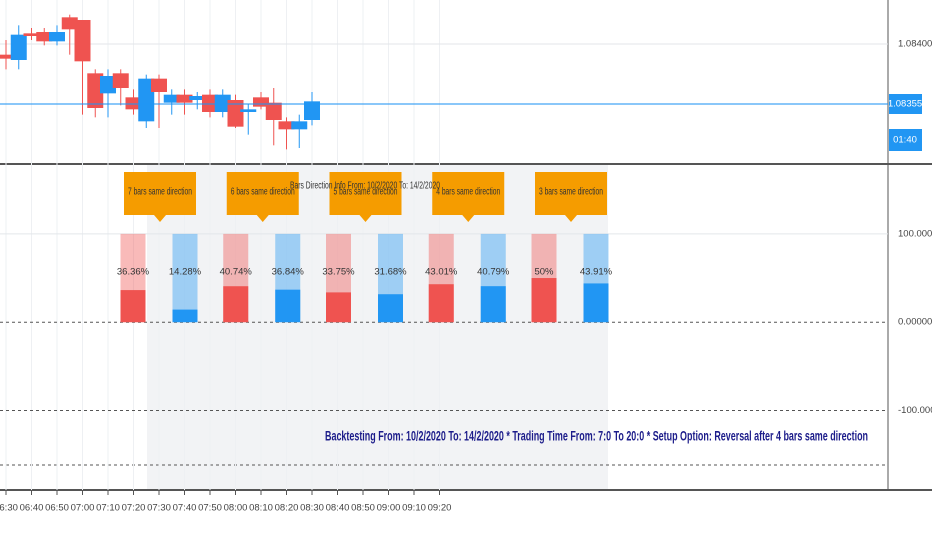 This screenshot has width=932, height=550. Describe the element at coordinates (389, 508) in the screenshot. I see `x-tick-label: 09:00` at that location.